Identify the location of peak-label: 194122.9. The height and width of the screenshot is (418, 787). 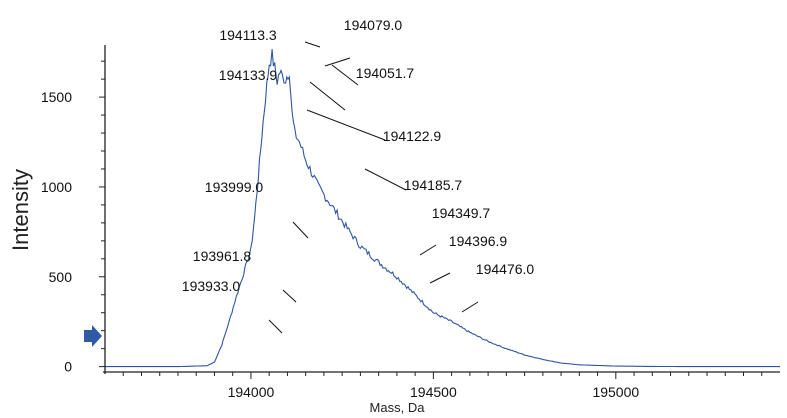
(412, 136).